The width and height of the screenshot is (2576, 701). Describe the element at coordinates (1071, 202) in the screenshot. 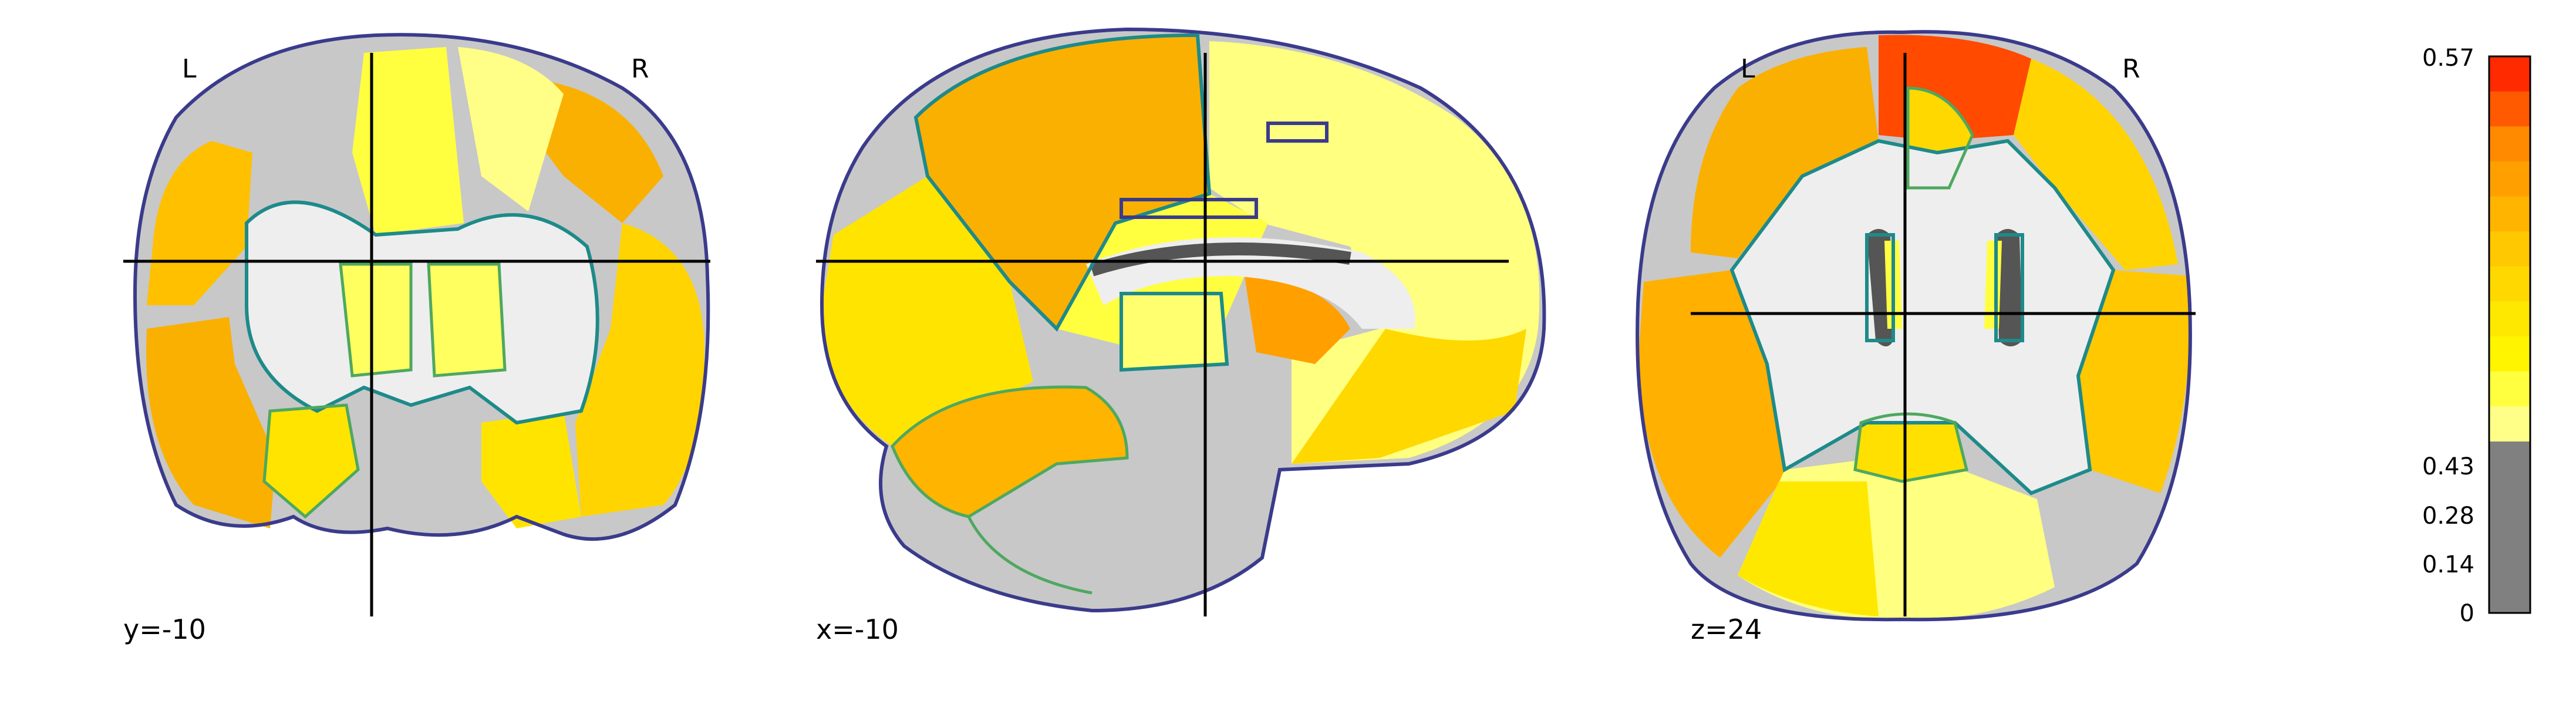

I see `sagittal-outline-teal` at that location.